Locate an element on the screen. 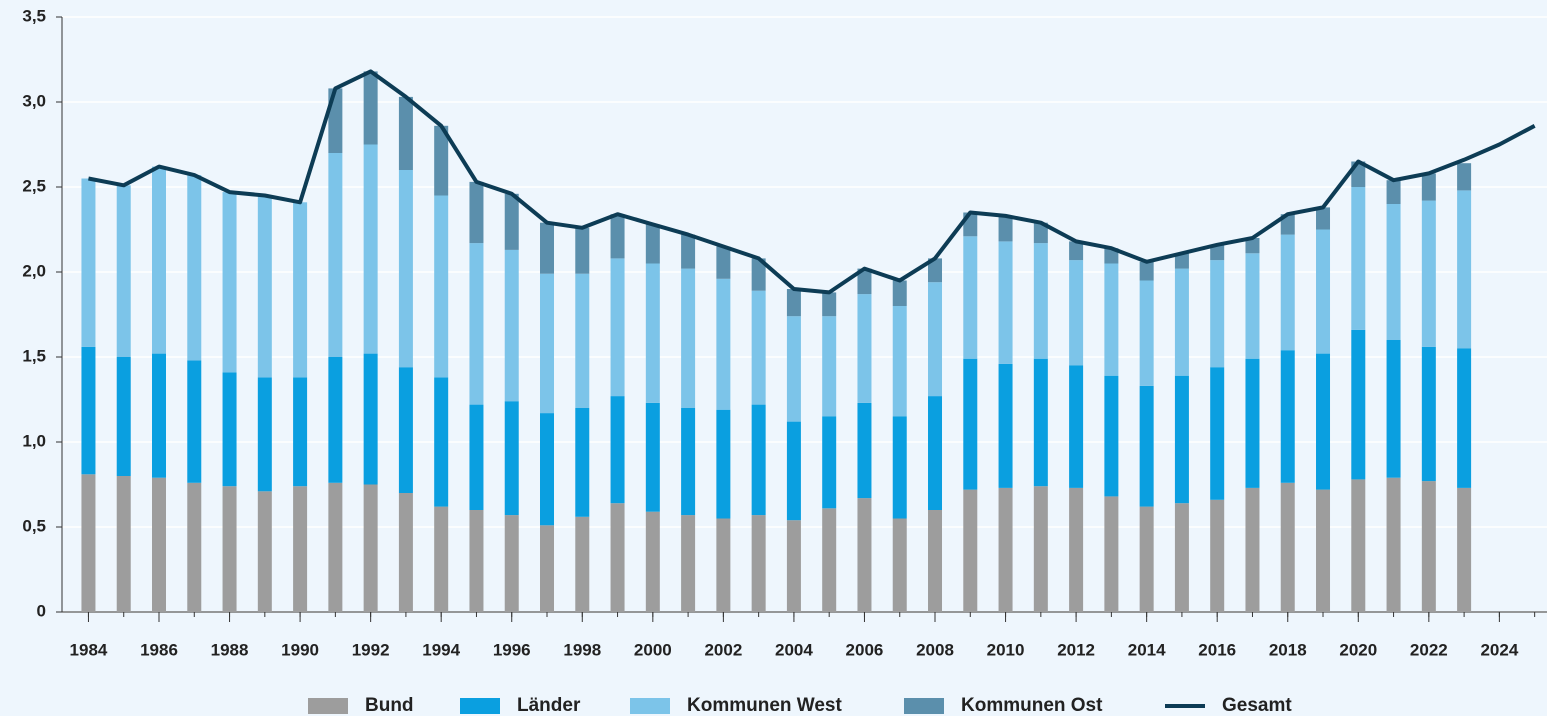  x-tick-label: 2020 is located at coordinates (1358, 649).